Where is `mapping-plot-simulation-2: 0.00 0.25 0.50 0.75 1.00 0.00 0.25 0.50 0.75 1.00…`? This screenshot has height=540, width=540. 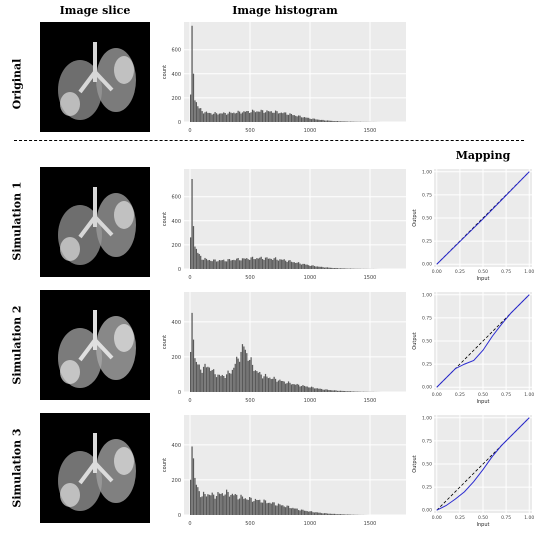
mapping-plot-simulation-2: 0.00 0.25 0.50 0.75 1.00 0.00 0.25 0.50 0.75 1.00… is located at coordinates (473, 348).